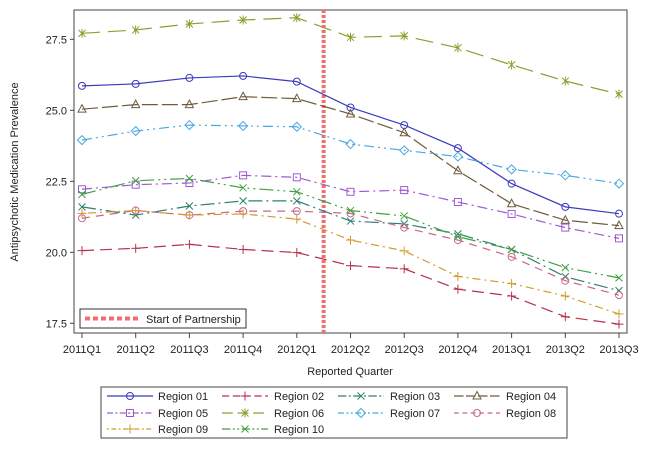 The width and height of the screenshot is (649, 453). What do you see at coordinates (56, 324) in the screenshot?
I see `y-tick-label: 17.5` at bounding box center [56, 324].